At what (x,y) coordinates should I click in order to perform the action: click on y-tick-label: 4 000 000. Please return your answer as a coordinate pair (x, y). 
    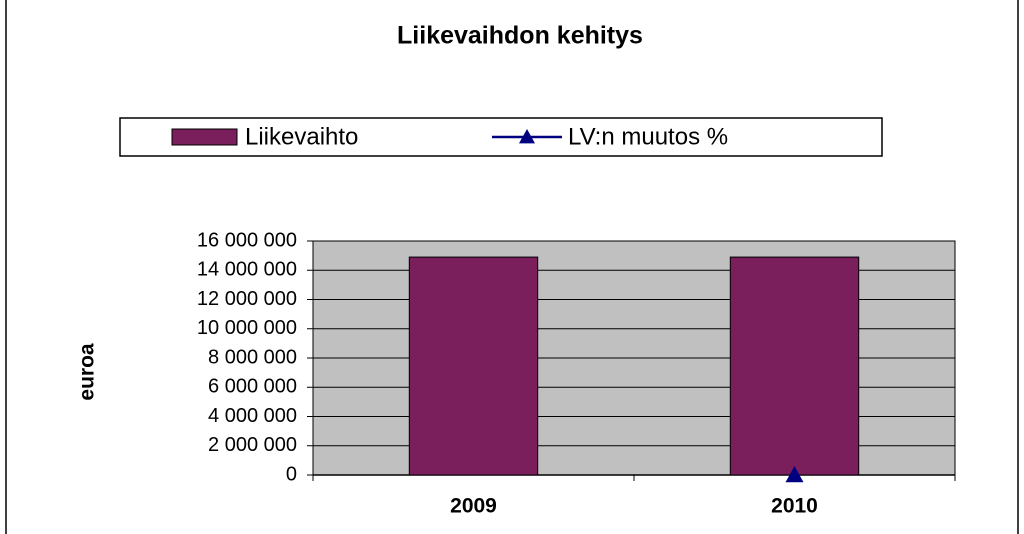
    Looking at the image, I should click on (252, 416).